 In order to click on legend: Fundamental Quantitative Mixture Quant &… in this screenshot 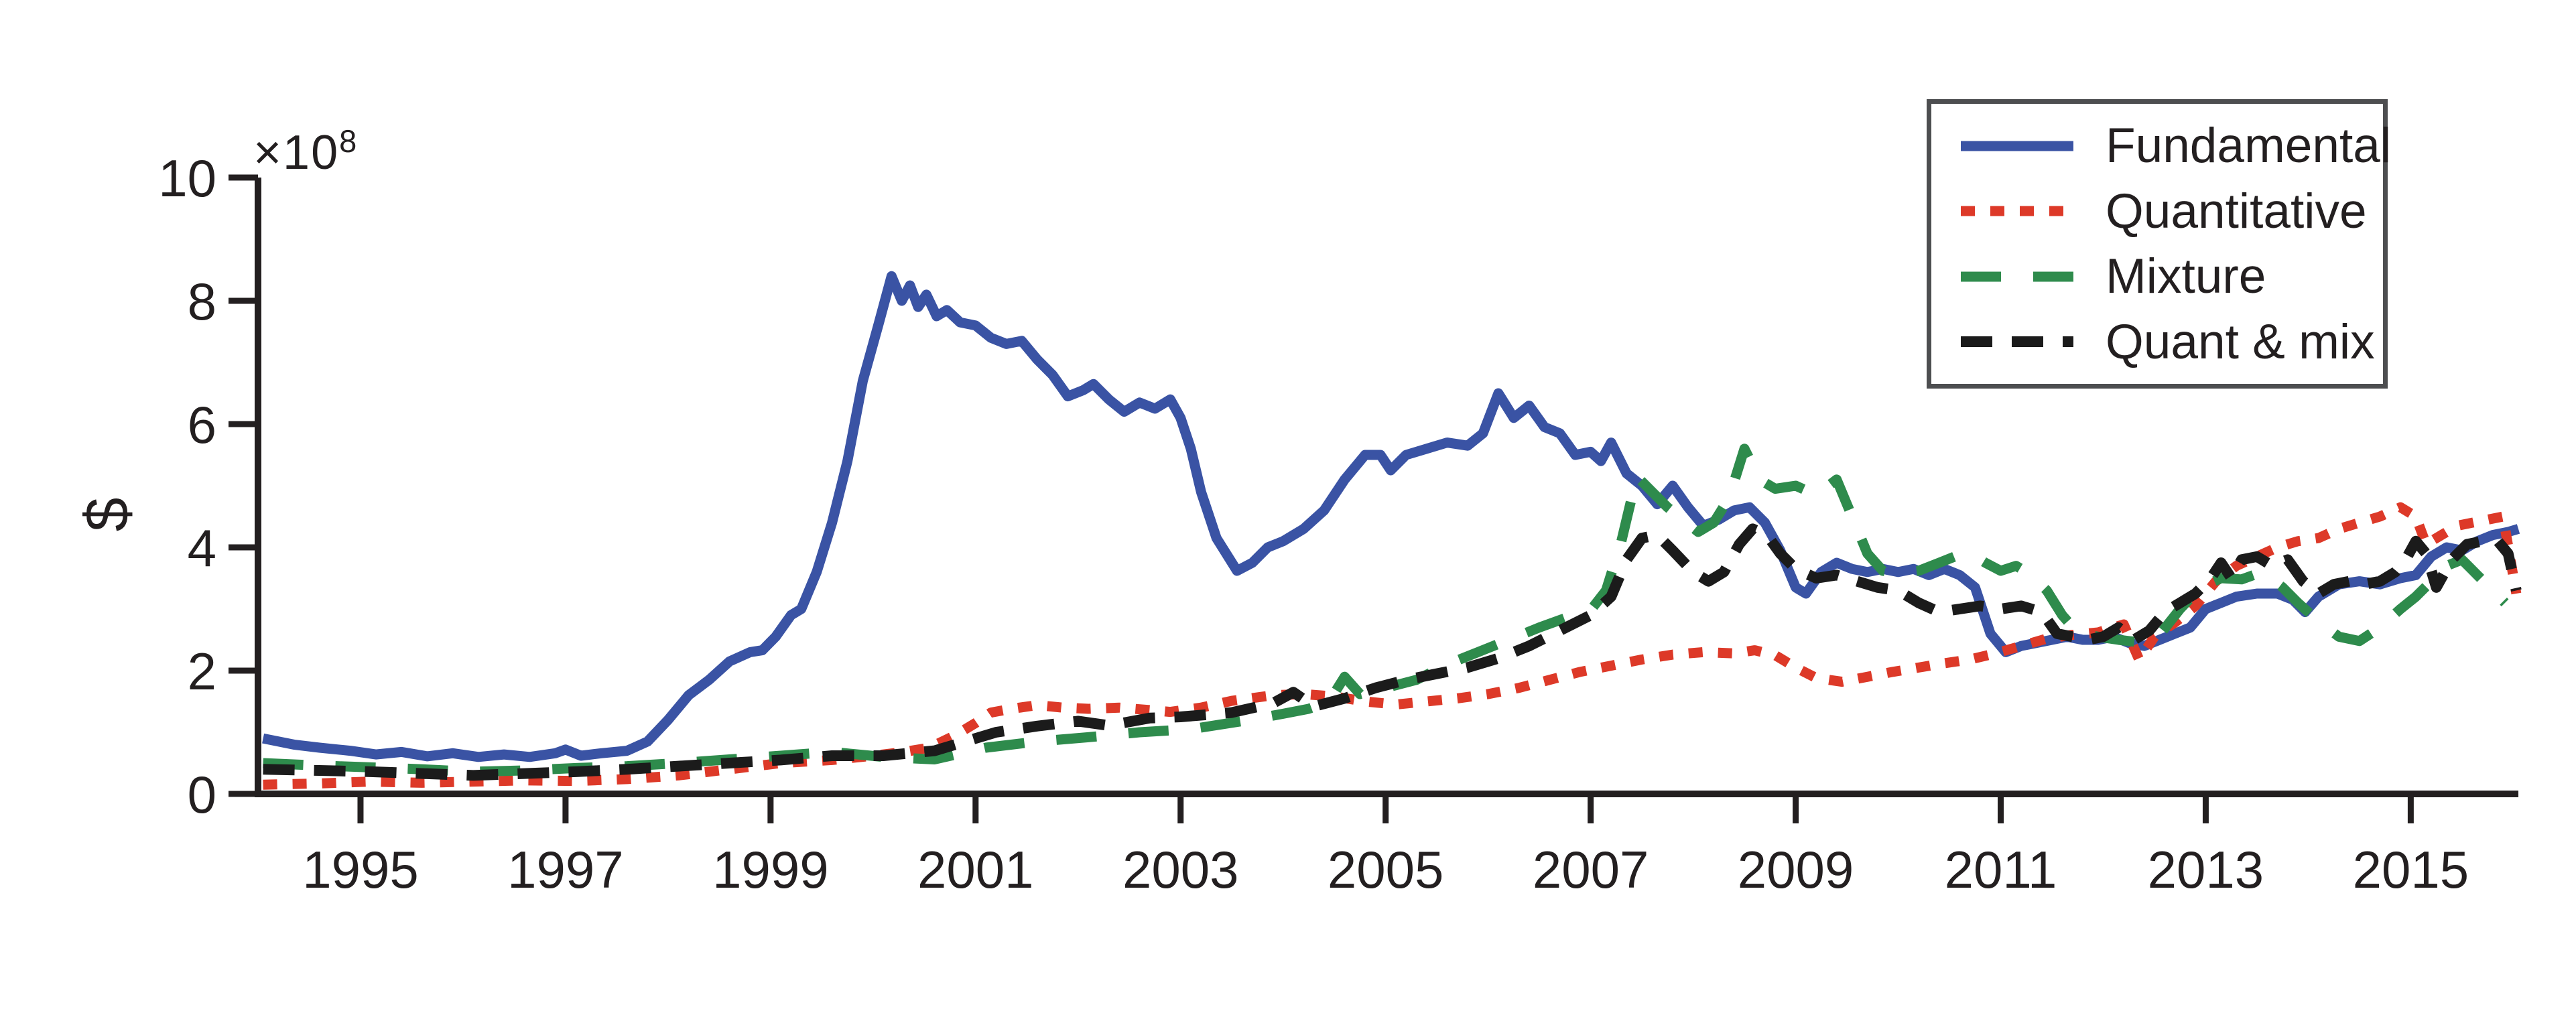, I will do `click(2159, 244)`.